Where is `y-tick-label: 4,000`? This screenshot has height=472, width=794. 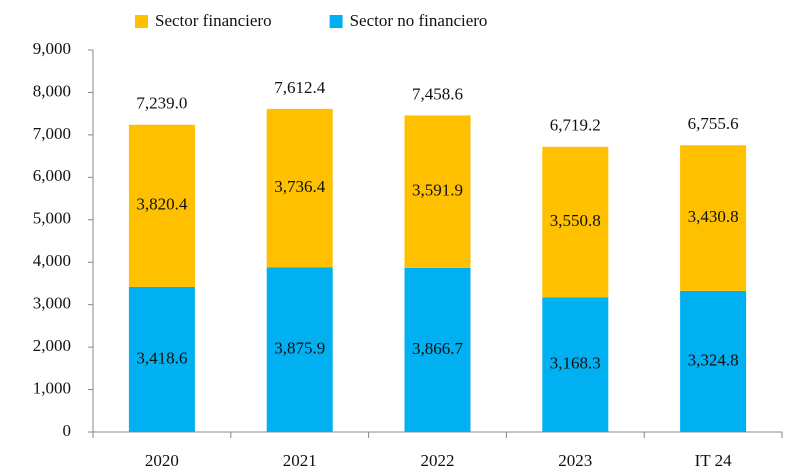 y-tick-label: 4,000 is located at coordinates (52, 260).